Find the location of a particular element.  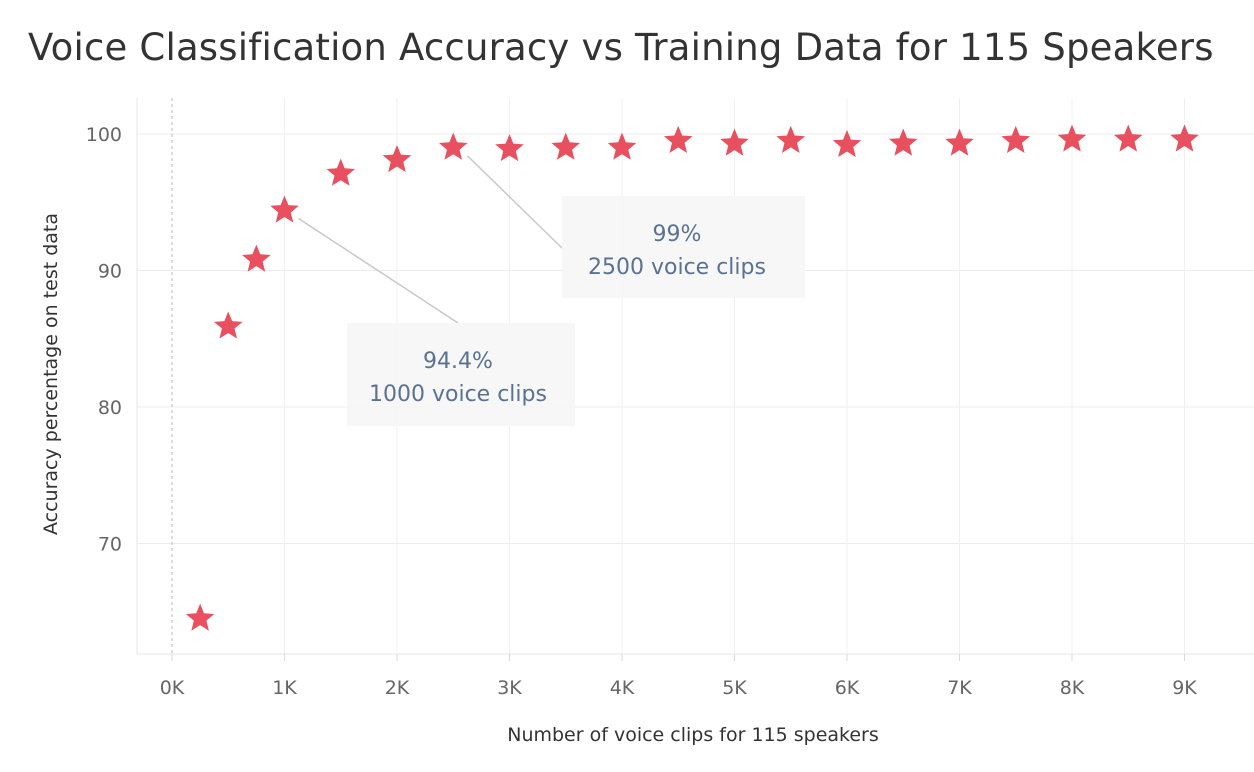

x-tick-label: 6K is located at coordinates (847, 688).